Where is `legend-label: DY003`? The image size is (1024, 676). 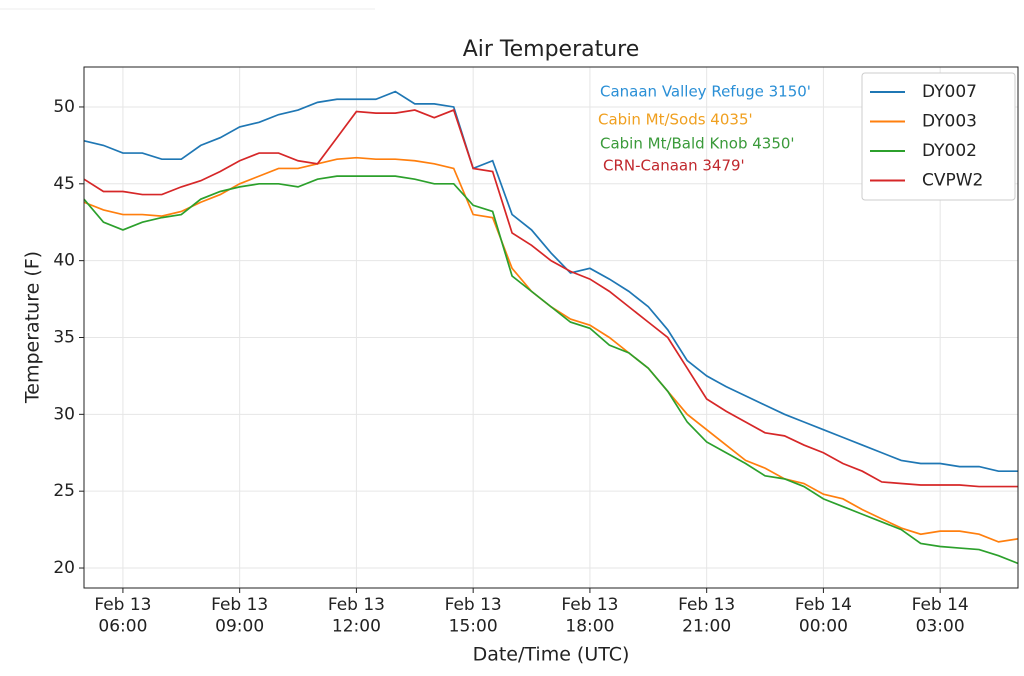 legend-label: DY003 is located at coordinates (949, 122).